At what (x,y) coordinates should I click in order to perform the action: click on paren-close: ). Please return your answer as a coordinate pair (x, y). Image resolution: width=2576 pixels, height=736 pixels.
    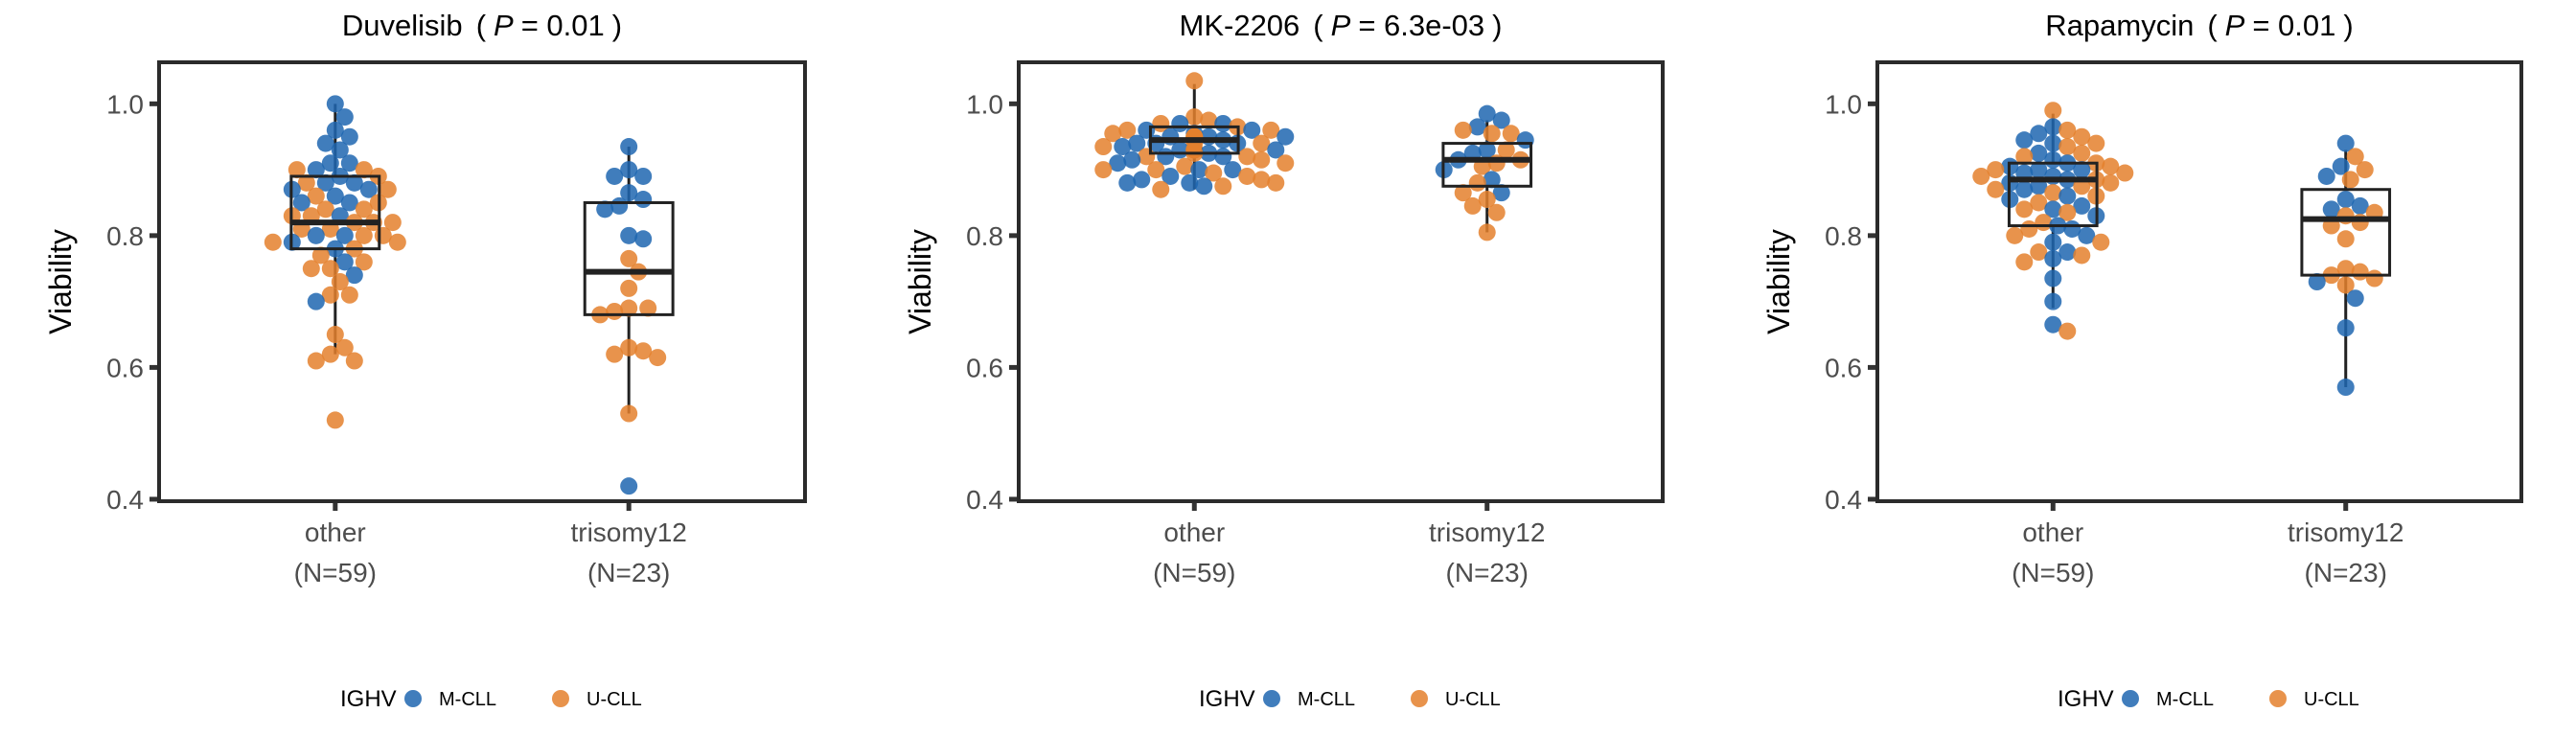
    Looking at the image, I should click on (1497, 26).